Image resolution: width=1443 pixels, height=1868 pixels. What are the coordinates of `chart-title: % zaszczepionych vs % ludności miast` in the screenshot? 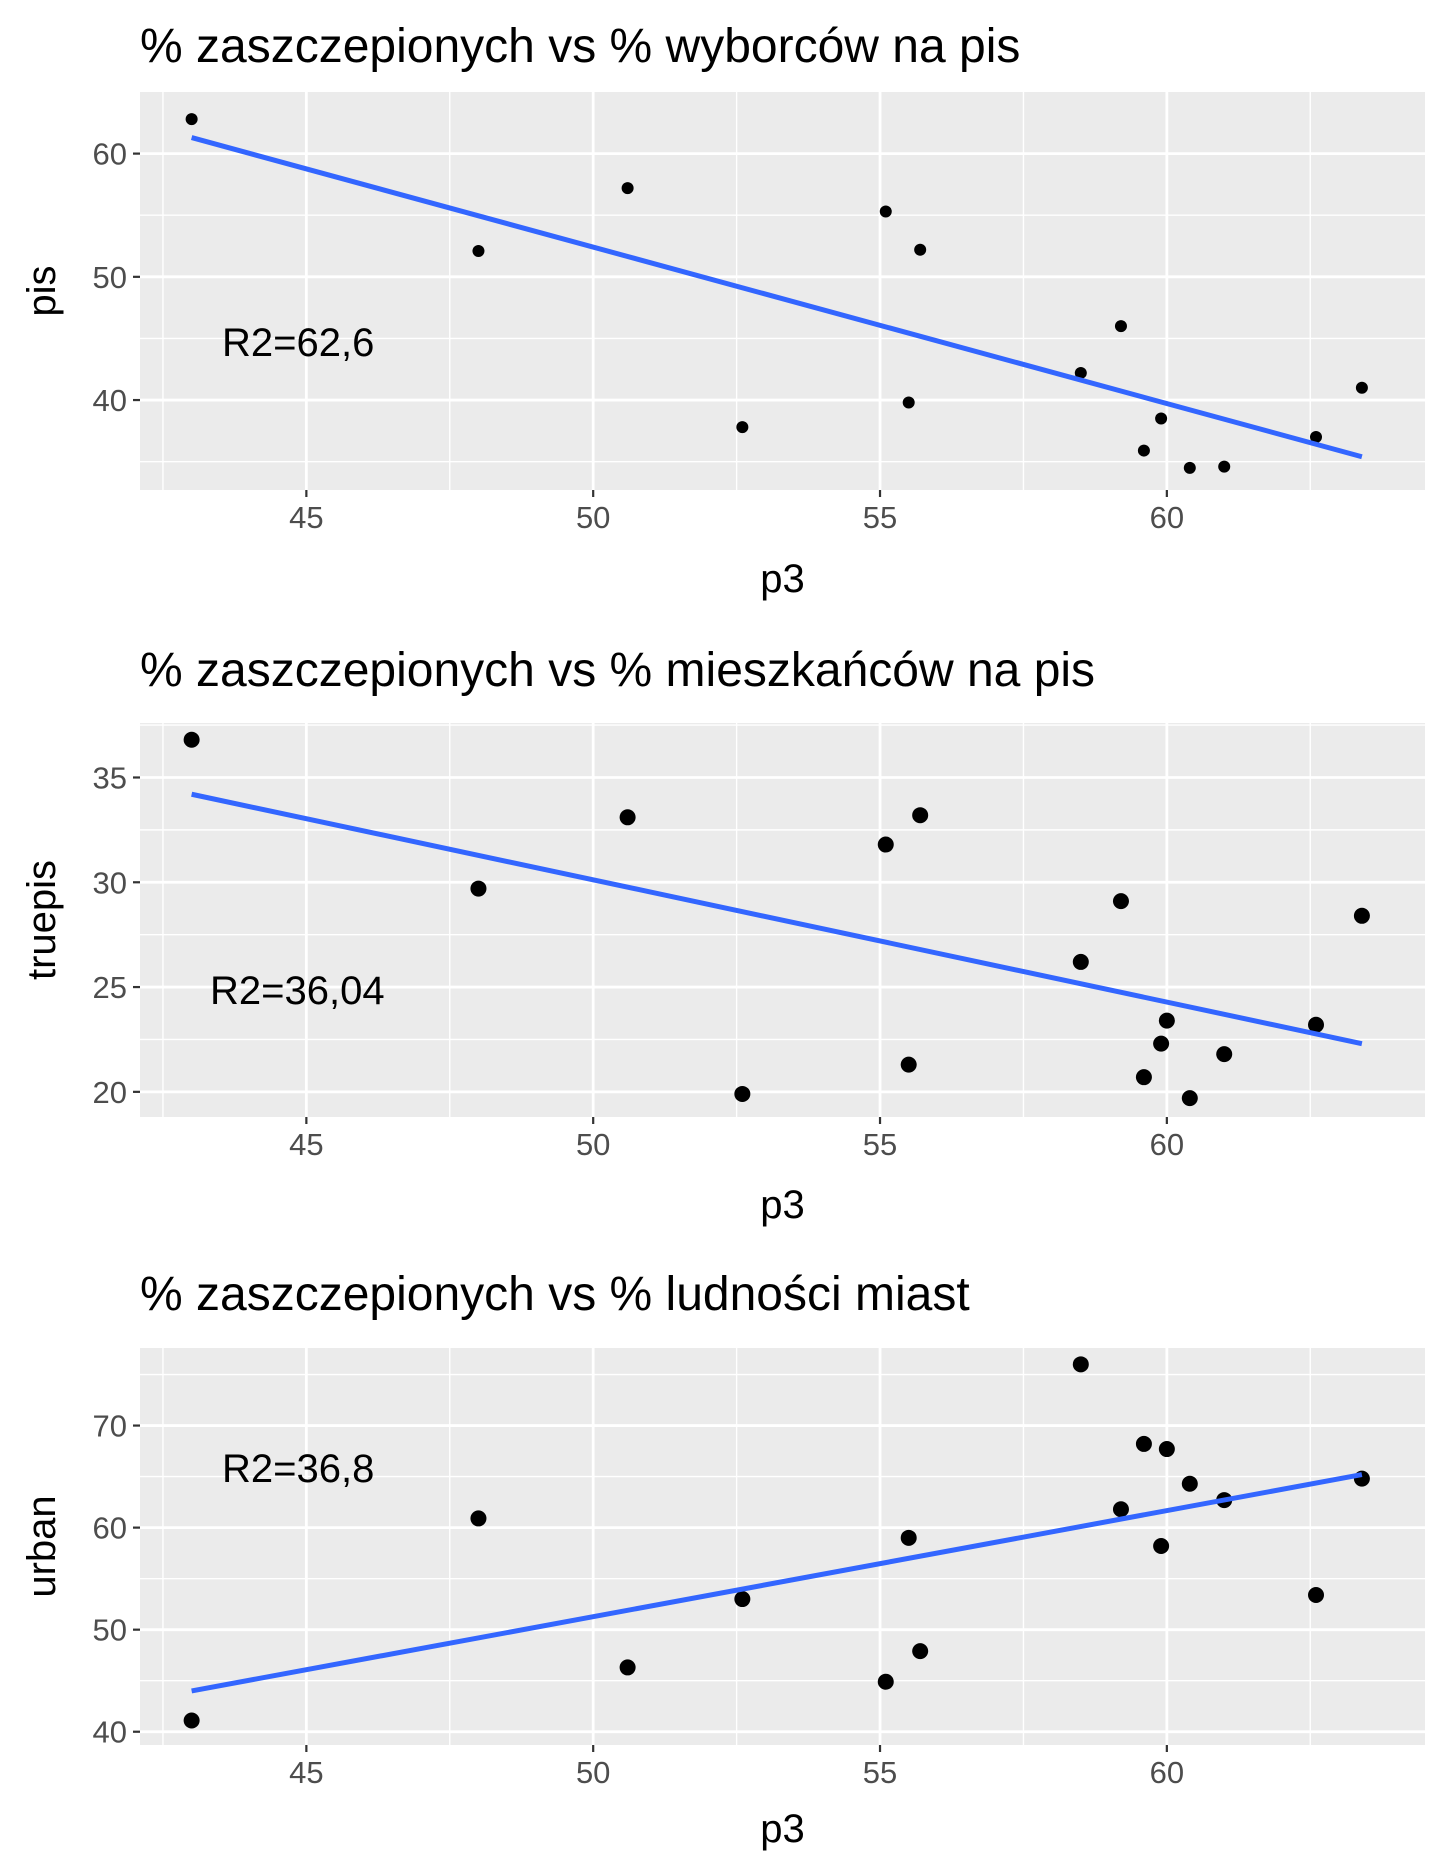 It's located at (555, 1294).